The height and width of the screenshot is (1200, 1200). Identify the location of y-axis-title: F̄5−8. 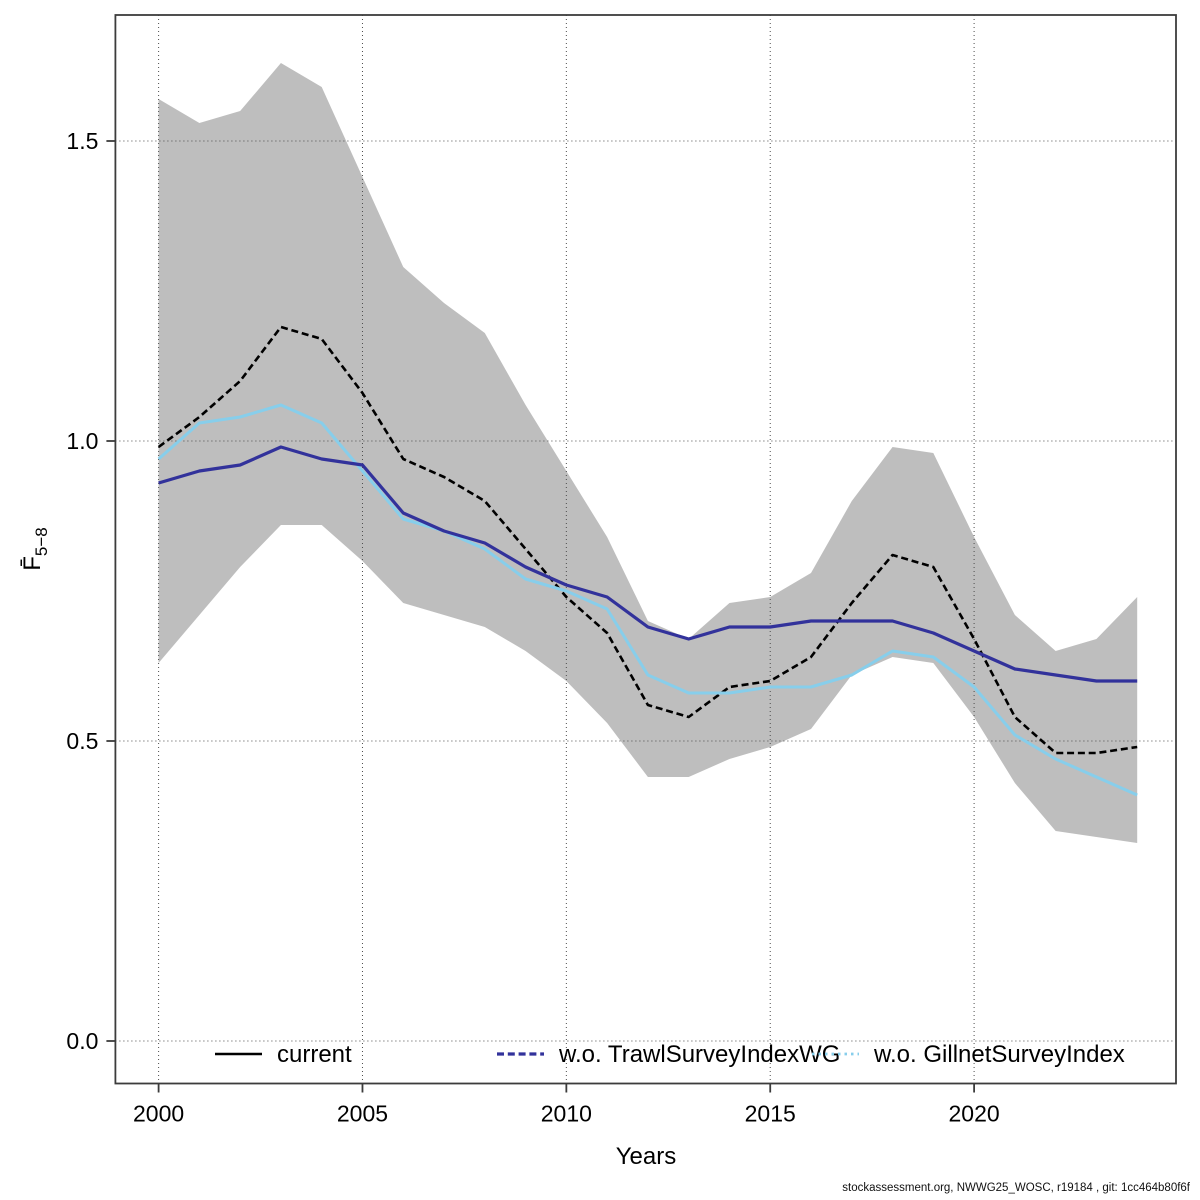
(35, 549).